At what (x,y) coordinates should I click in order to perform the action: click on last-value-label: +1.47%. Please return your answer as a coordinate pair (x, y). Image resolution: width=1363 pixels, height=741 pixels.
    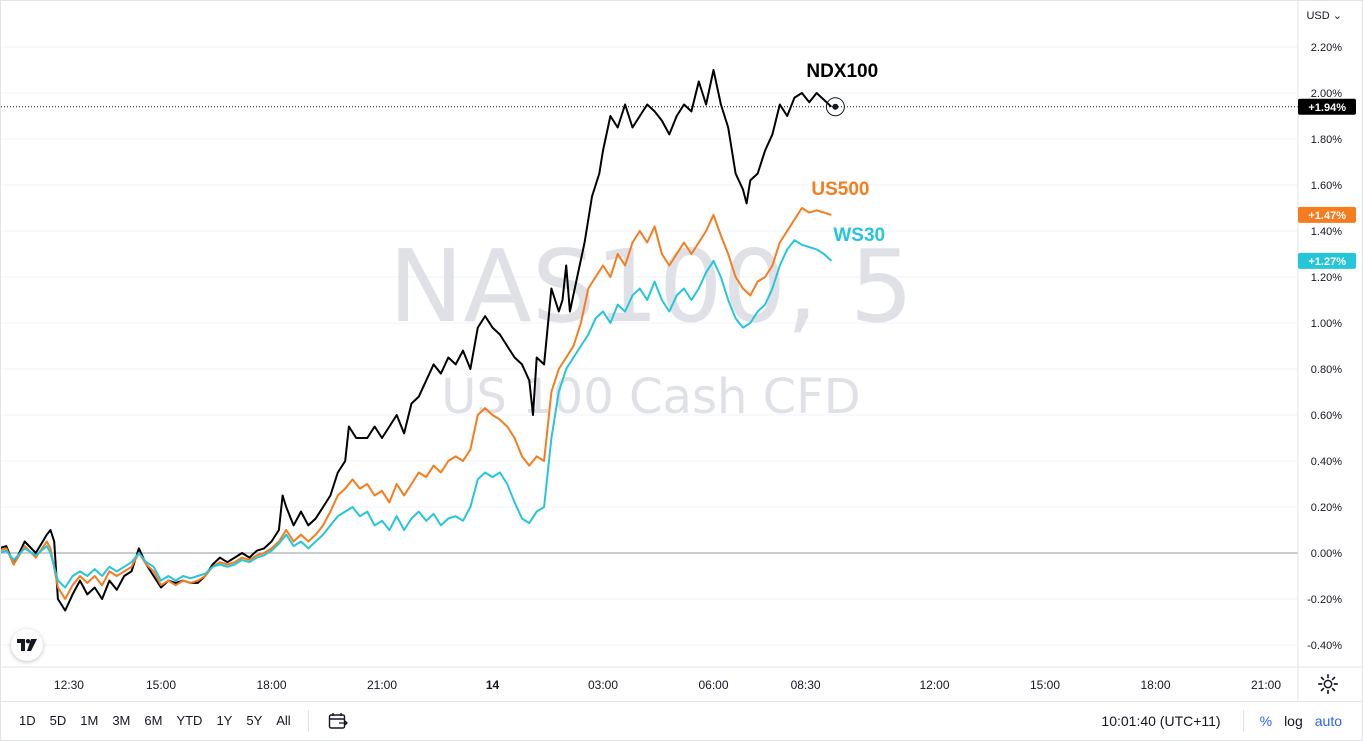
    Looking at the image, I should click on (1327, 216).